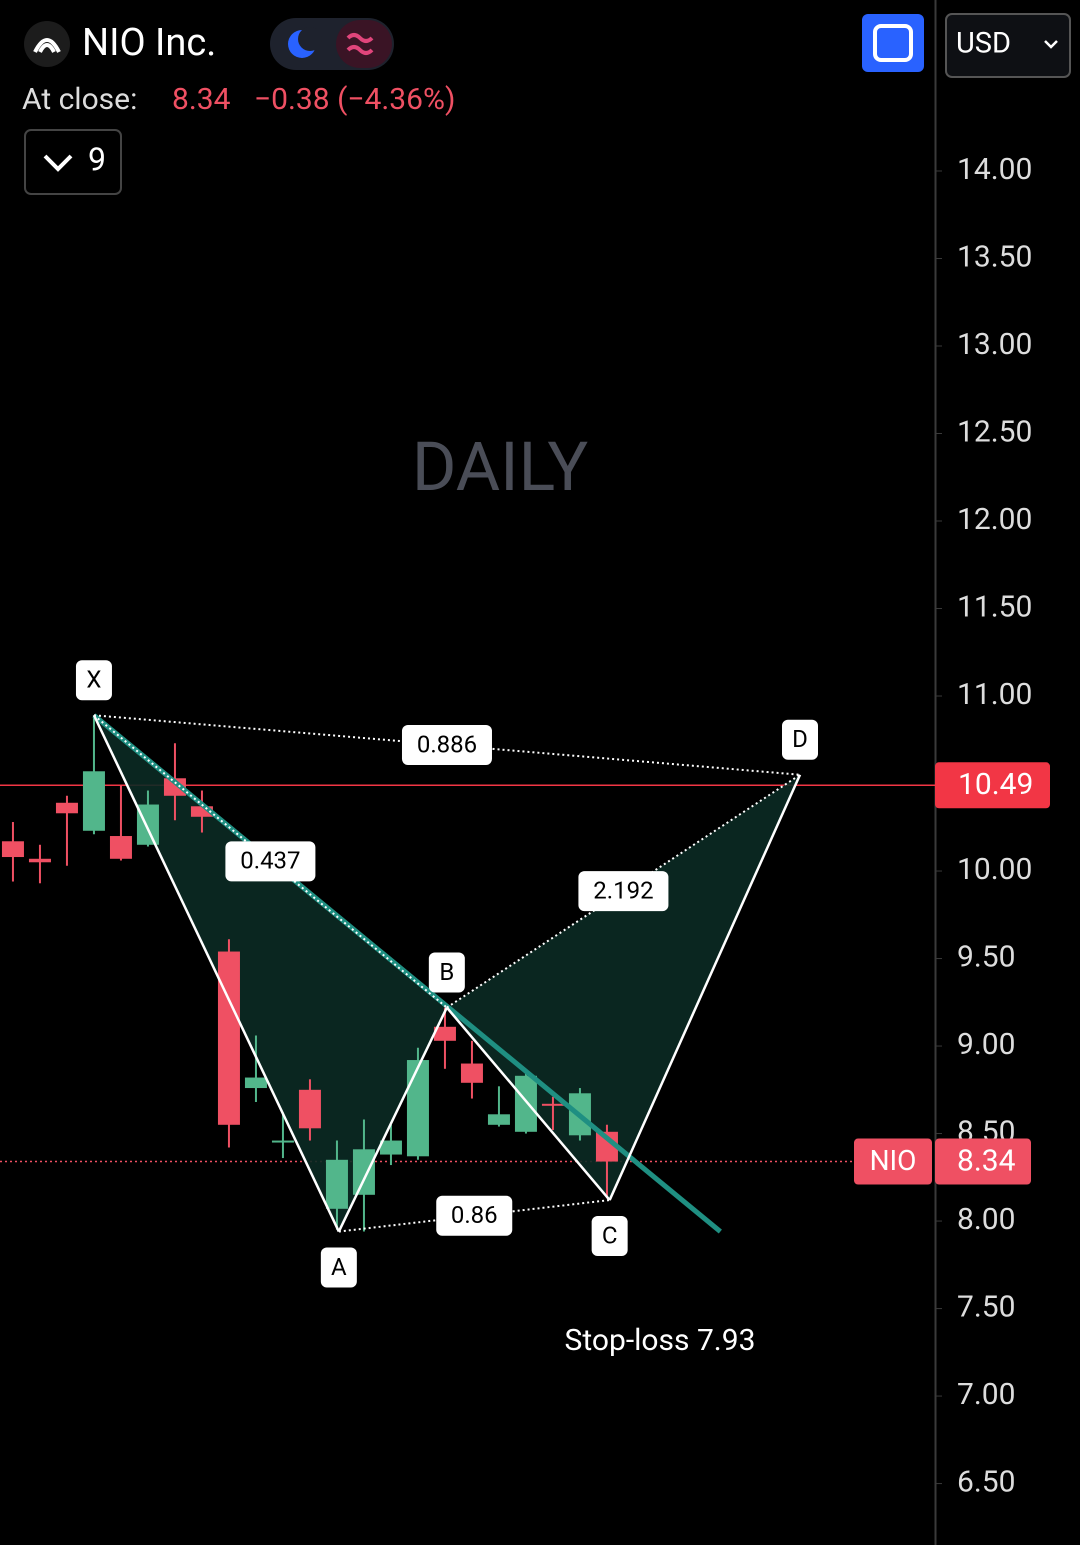  What do you see at coordinates (986, 1394) in the screenshot?
I see `y-tick-label: 7.00` at bounding box center [986, 1394].